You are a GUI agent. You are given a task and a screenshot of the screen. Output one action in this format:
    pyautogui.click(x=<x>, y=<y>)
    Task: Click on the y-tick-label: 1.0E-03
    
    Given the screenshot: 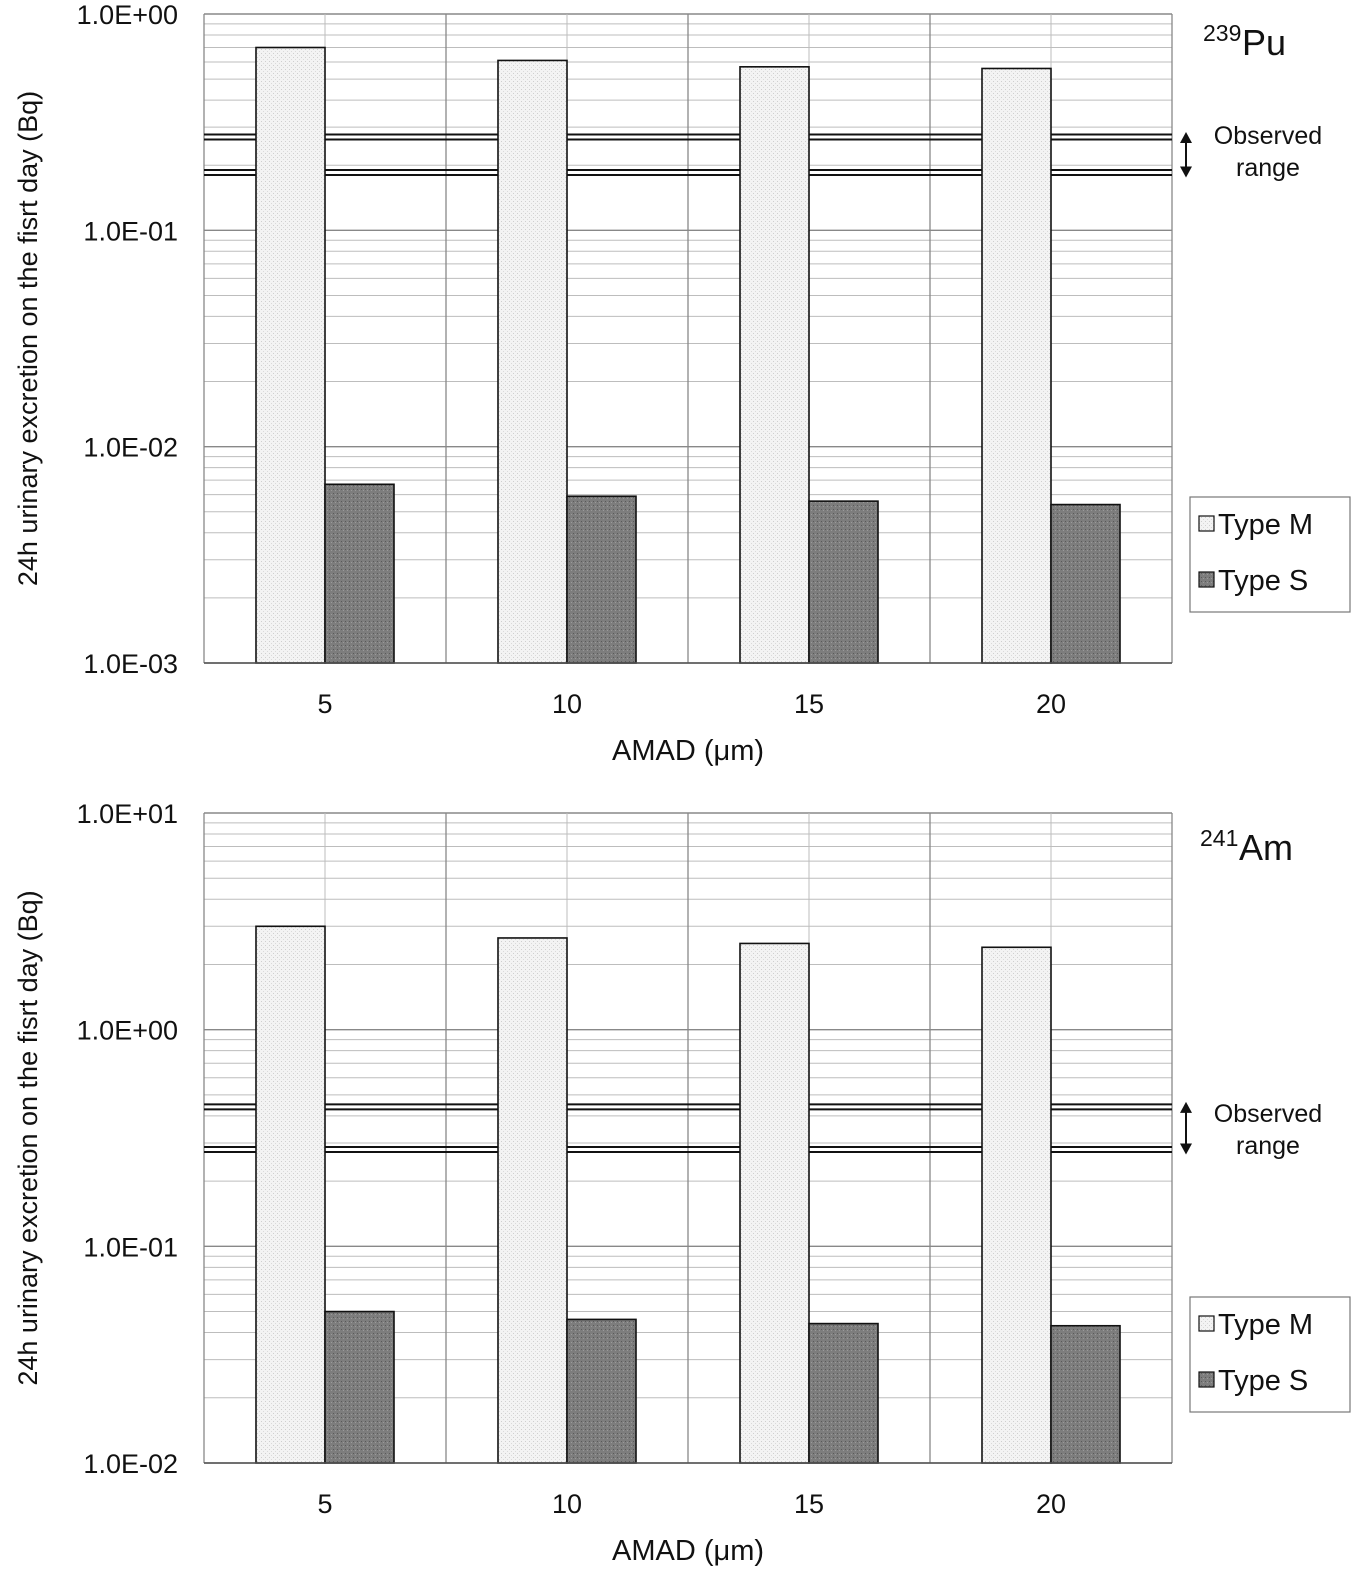 What is the action you would take?
    pyautogui.click(x=130, y=664)
    